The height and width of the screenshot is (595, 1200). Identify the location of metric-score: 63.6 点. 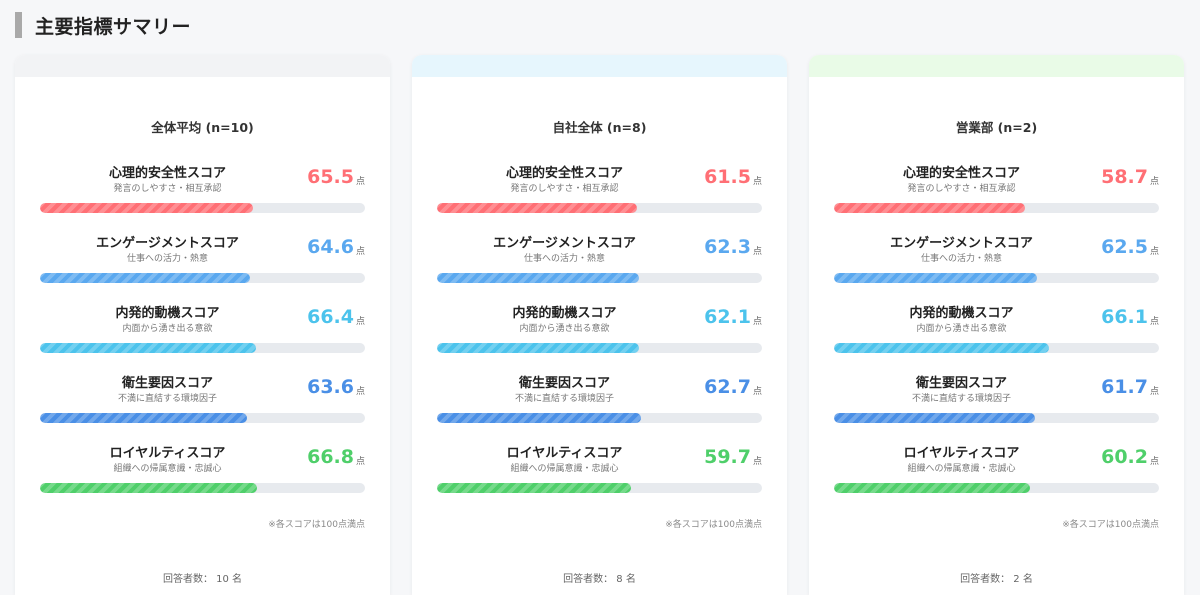
(336, 385).